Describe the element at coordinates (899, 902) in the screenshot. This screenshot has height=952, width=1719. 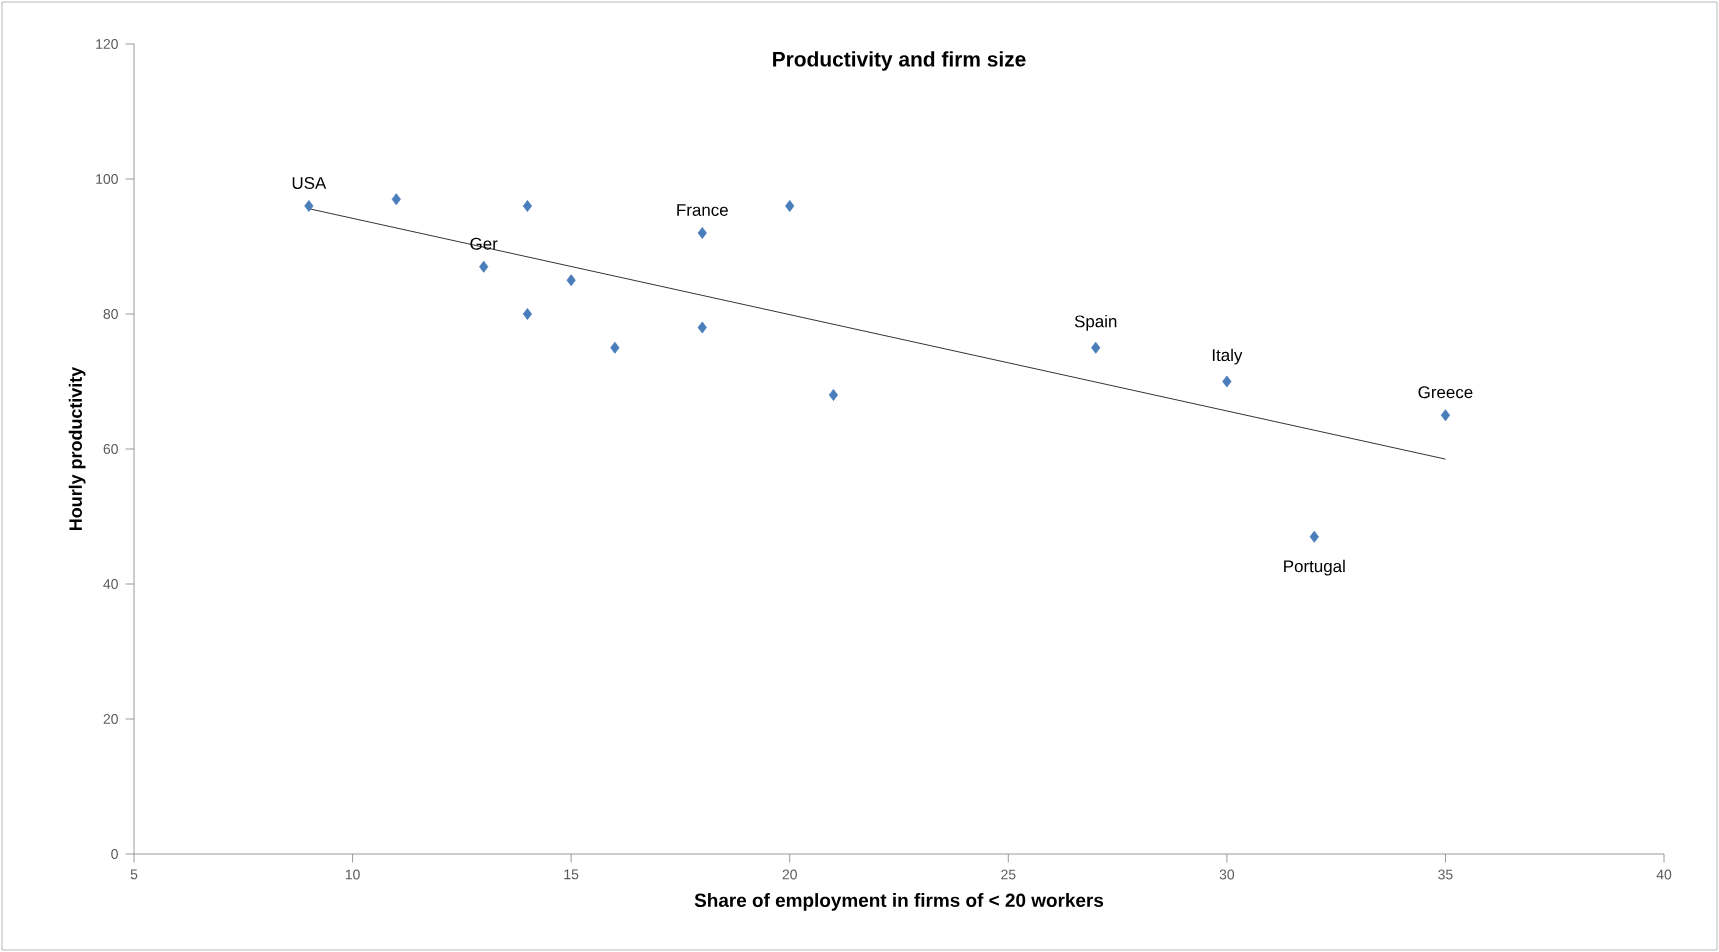
I see `x-axis-title: Share of employment in firms of < 20 workers` at that location.